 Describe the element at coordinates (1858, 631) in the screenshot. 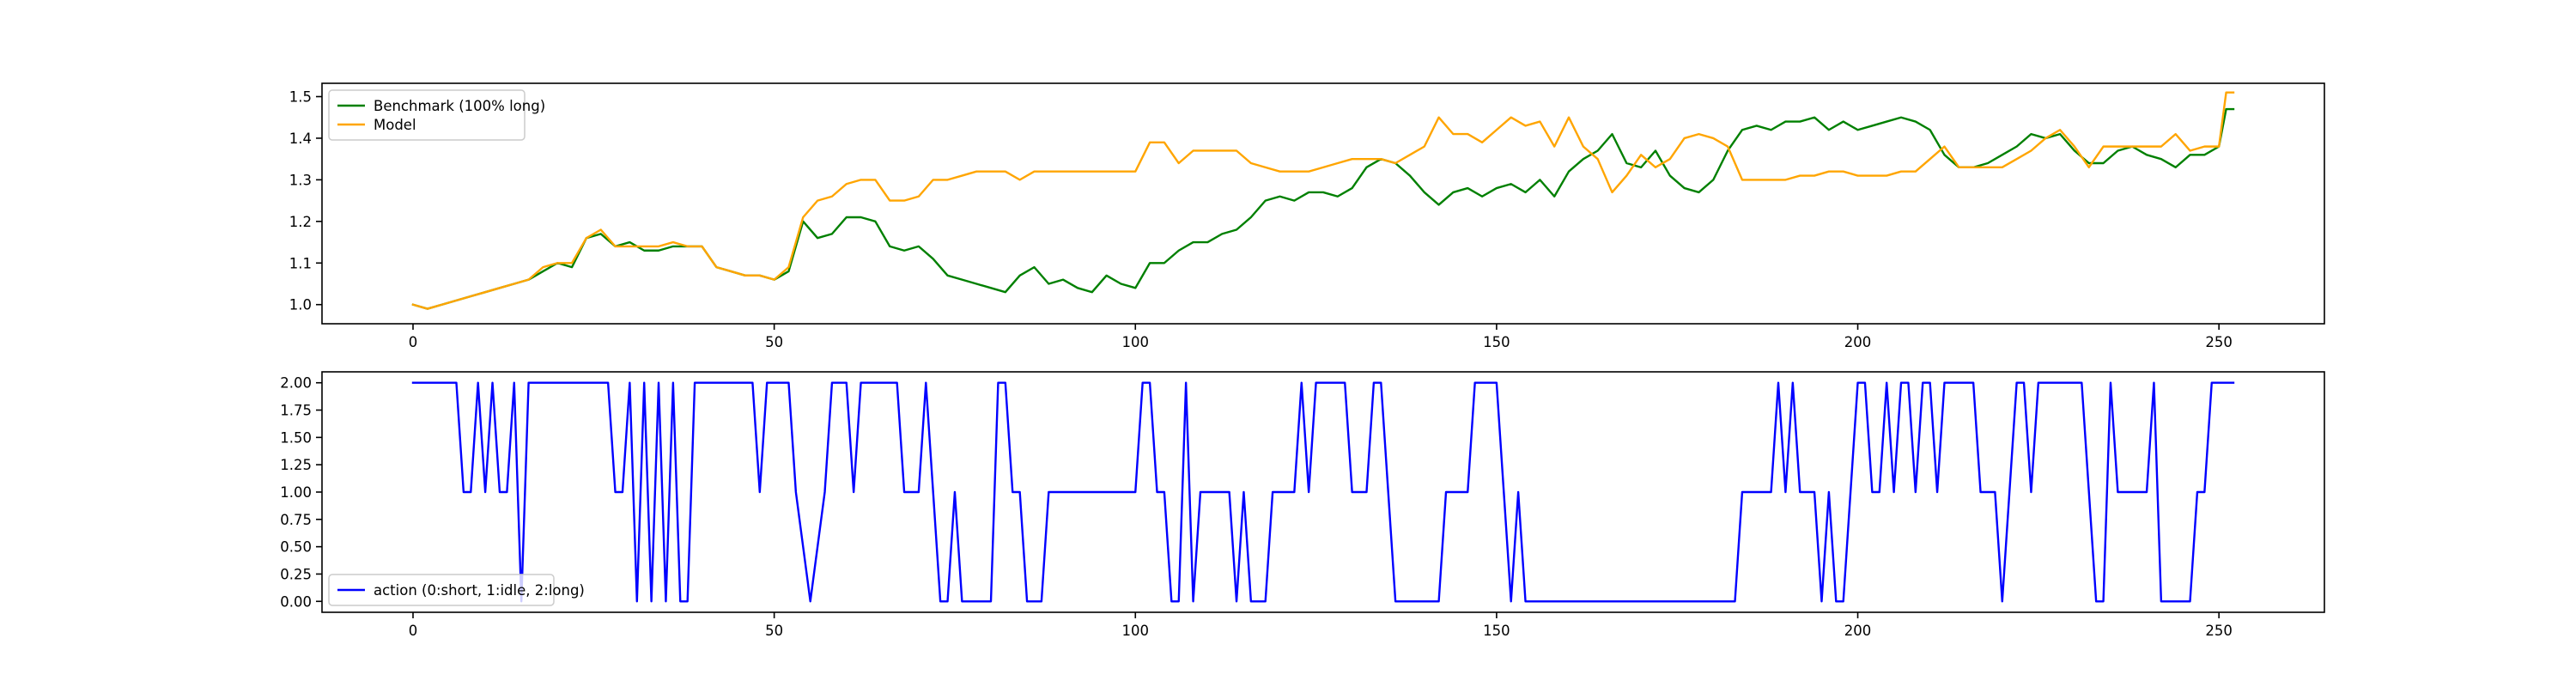

I see `bottom-x-tick-label: 200` at that location.